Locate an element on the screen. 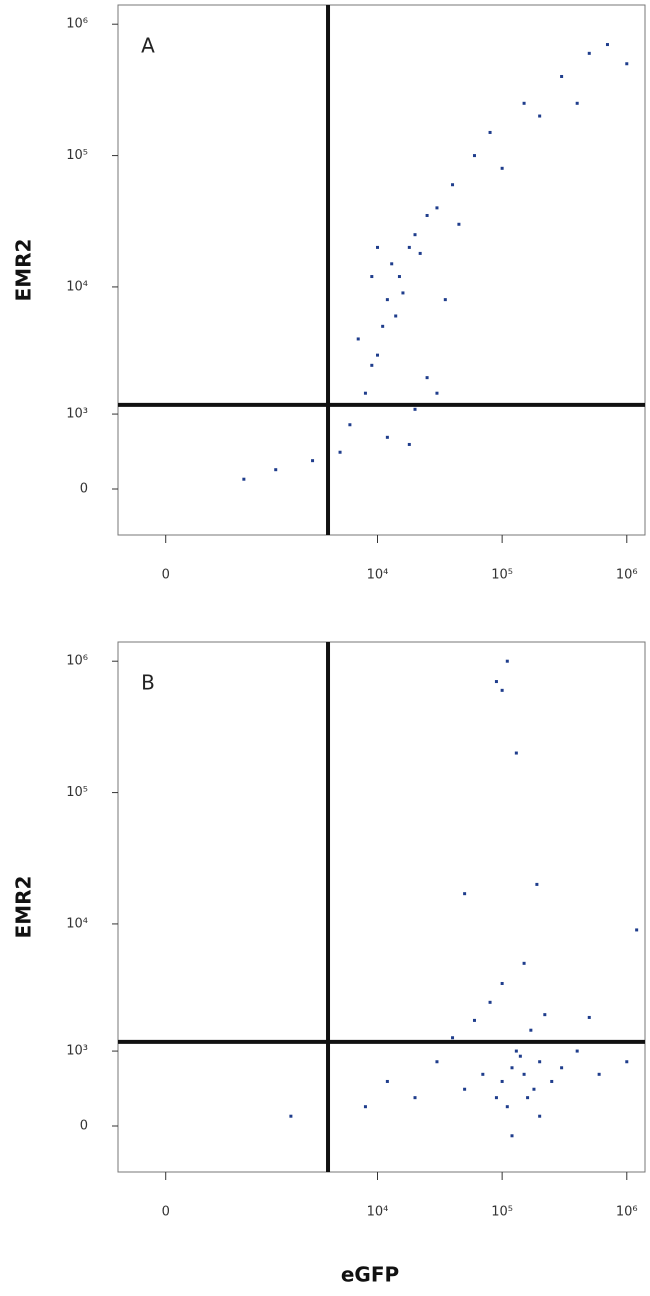  x-axis-label: eGFP is located at coordinates (370, 1275).